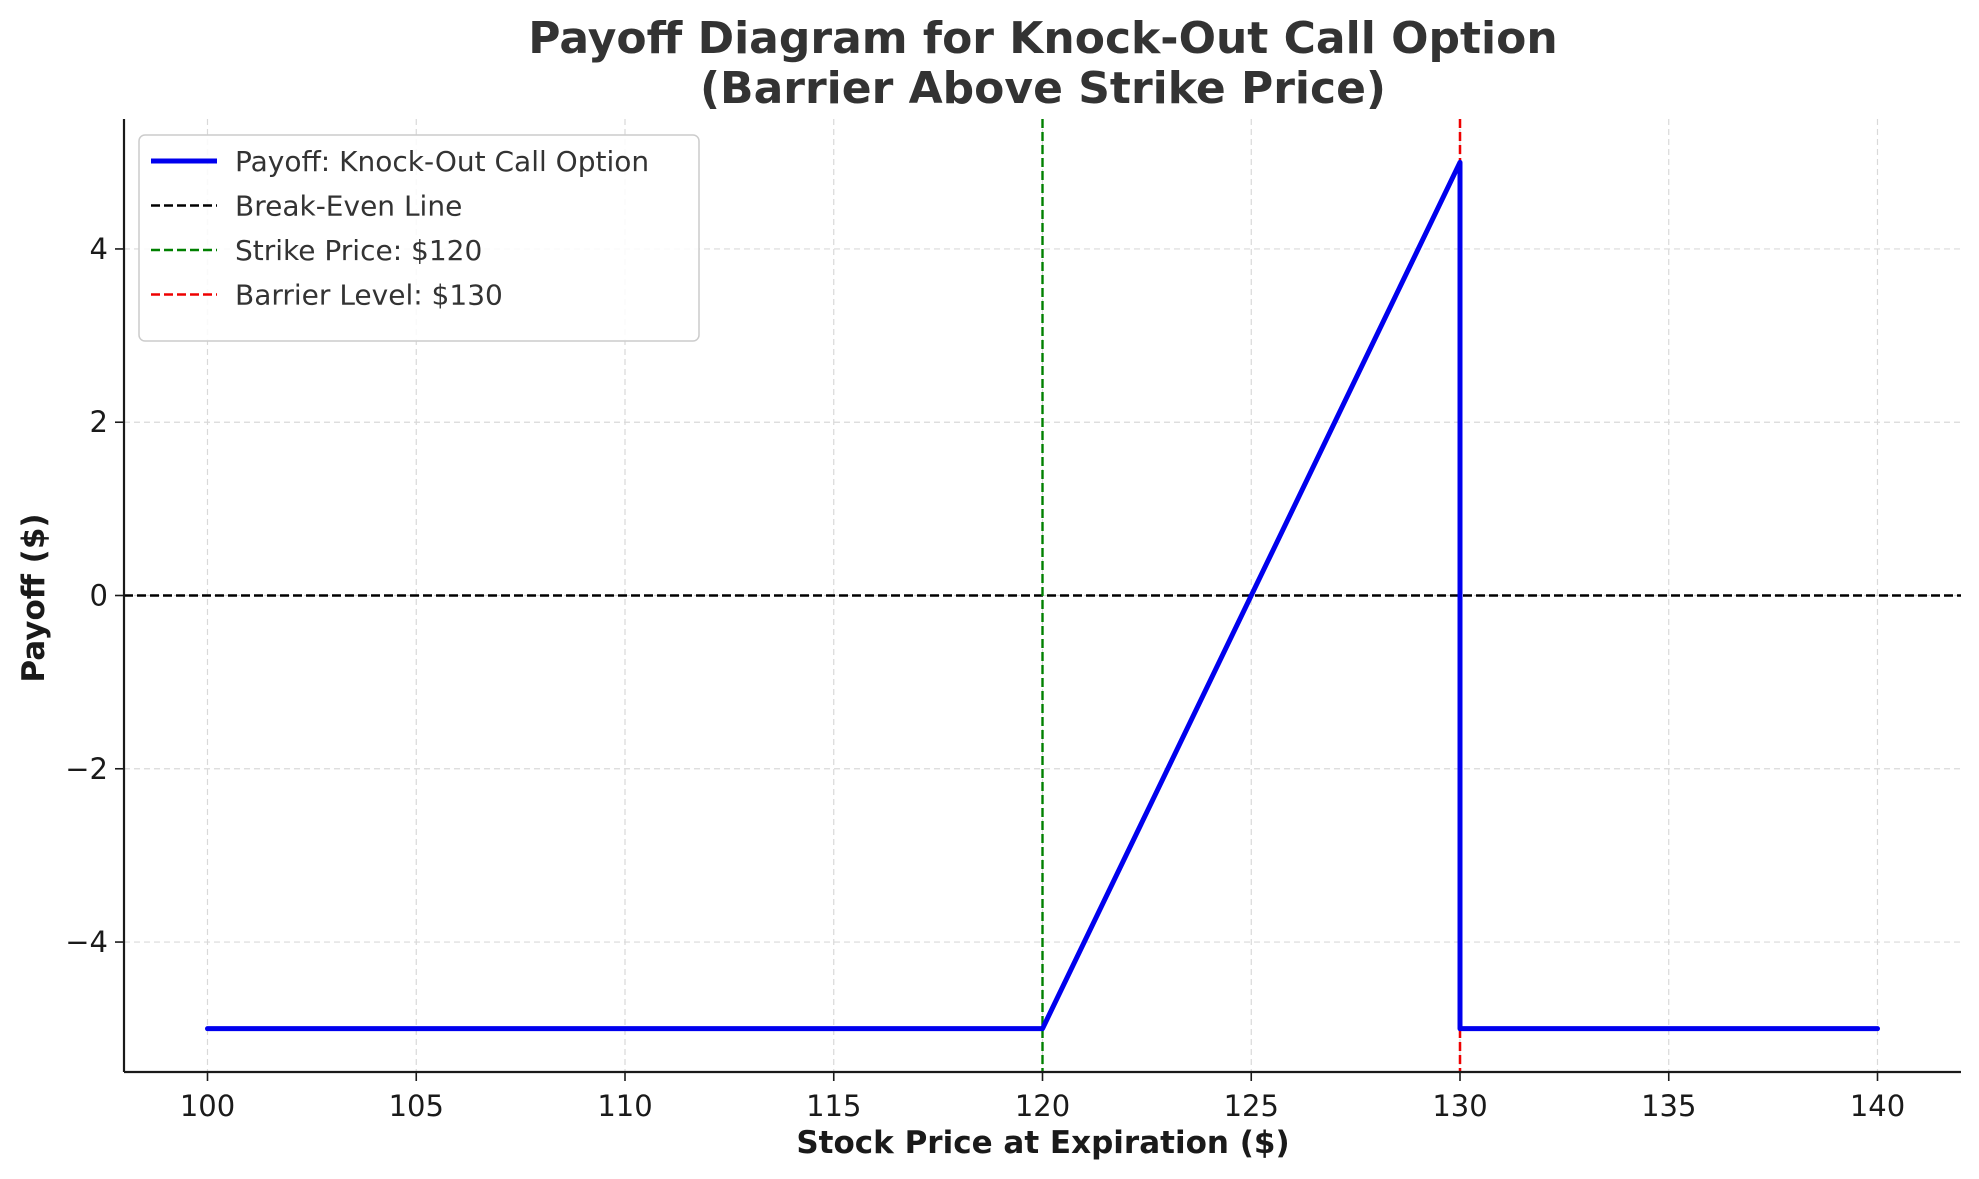  What do you see at coordinates (833, 1106) in the screenshot?
I see `x-tick-label-115: 115` at bounding box center [833, 1106].